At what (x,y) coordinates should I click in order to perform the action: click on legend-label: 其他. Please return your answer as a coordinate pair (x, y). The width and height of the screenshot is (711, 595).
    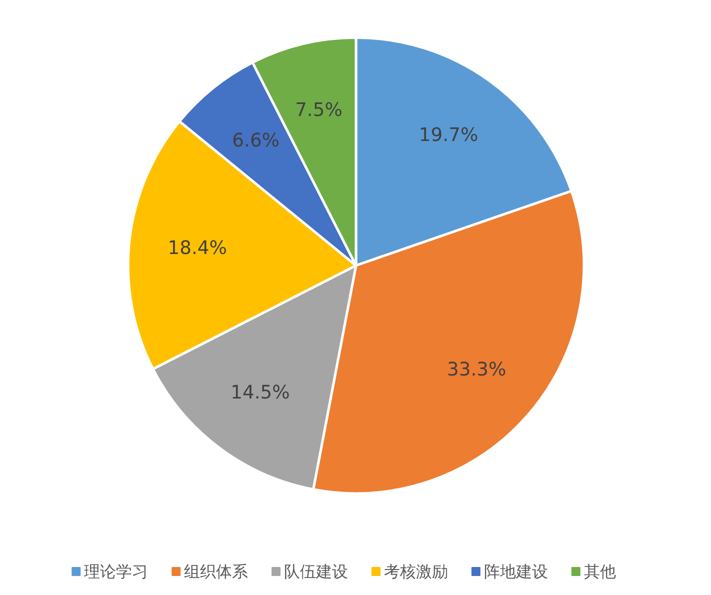
    Looking at the image, I should click on (600, 572).